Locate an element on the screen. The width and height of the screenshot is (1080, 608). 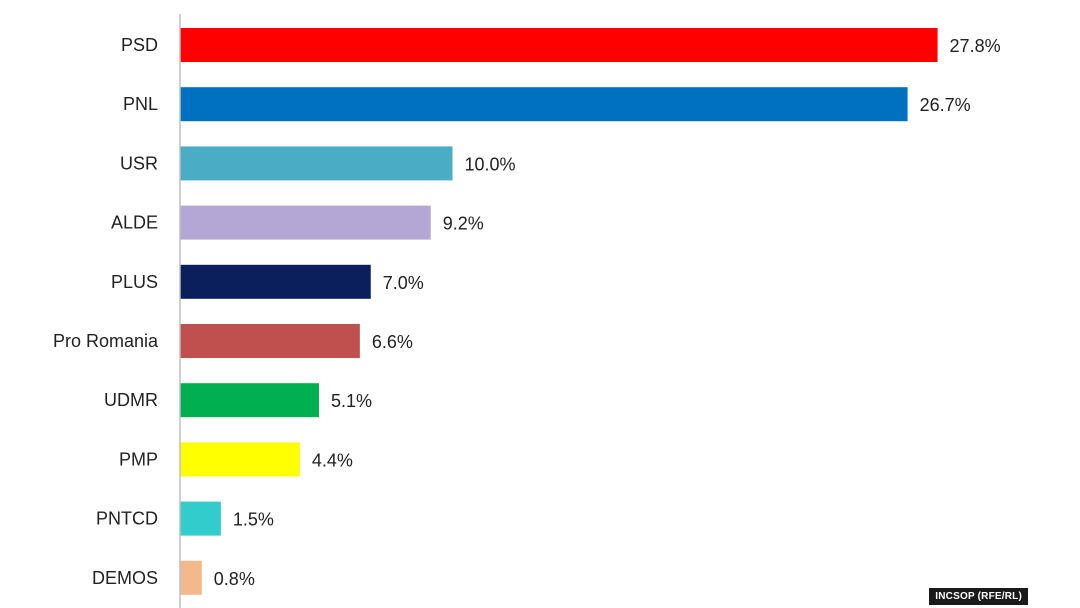
value-label-usr: 10.0% is located at coordinates (490, 164).